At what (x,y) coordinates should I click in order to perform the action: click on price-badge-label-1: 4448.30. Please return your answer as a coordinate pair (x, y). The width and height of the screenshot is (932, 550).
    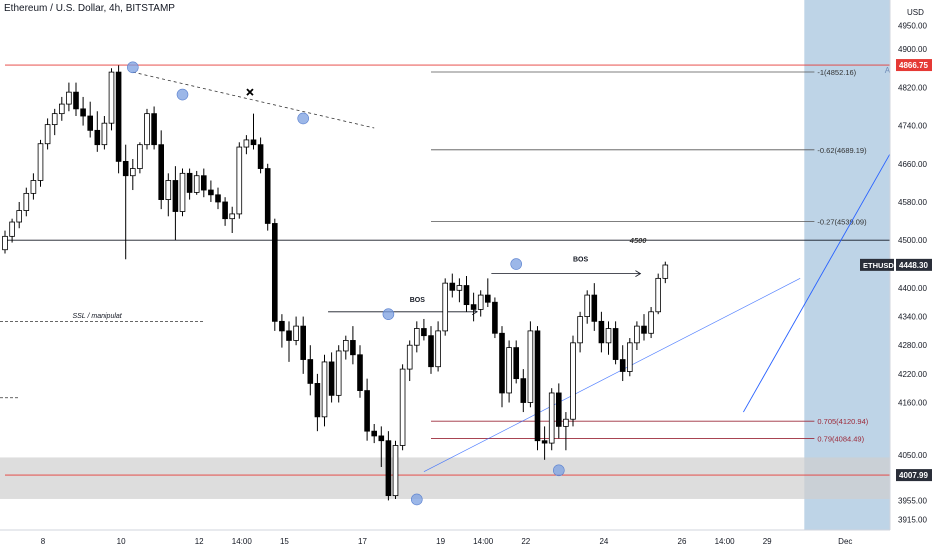
    Looking at the image, I should click on (913, 265).